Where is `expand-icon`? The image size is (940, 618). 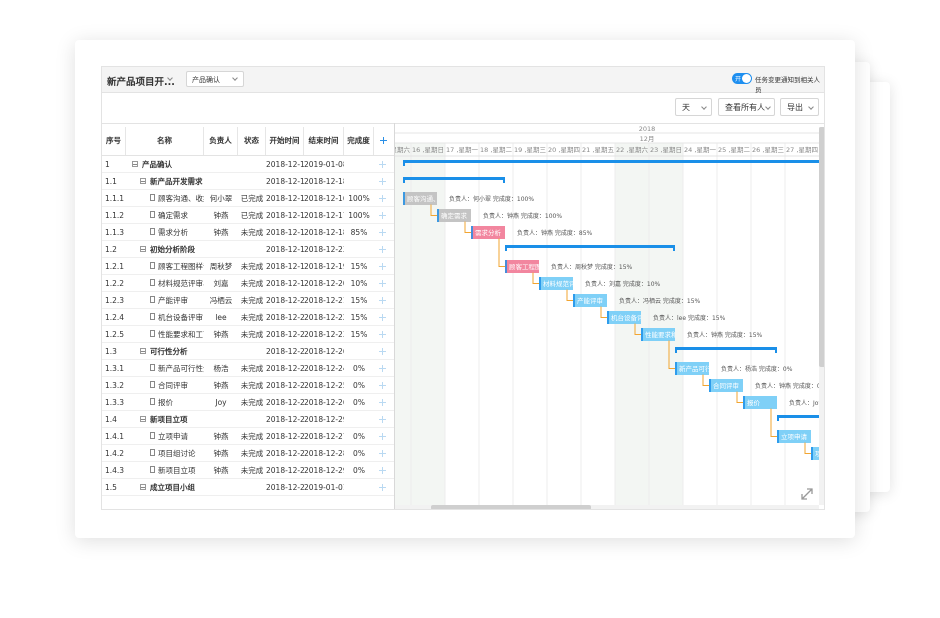 expand-icon is located at coordinates (807, 494).